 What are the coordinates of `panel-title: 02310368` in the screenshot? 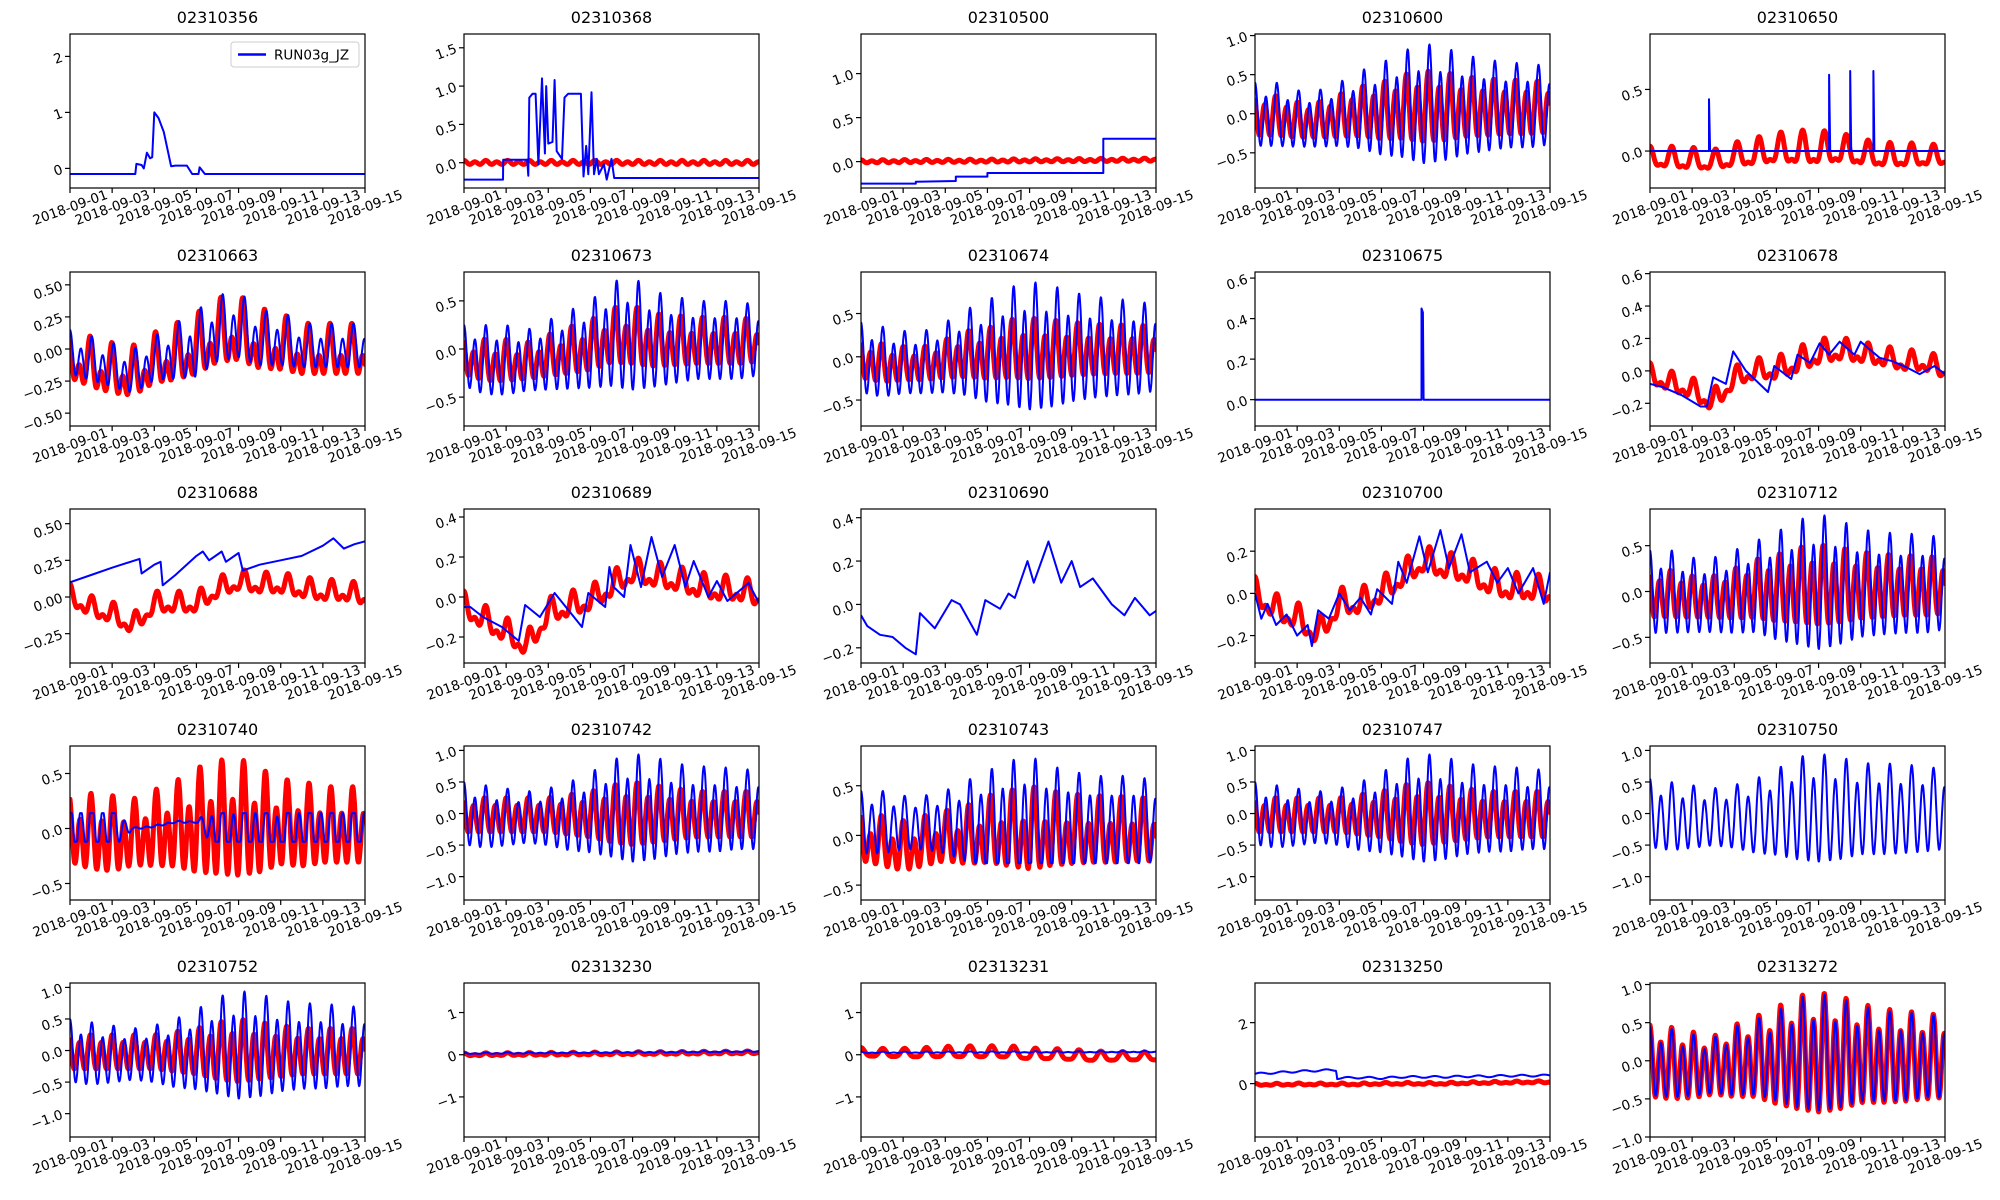 It's located at (611, 17).